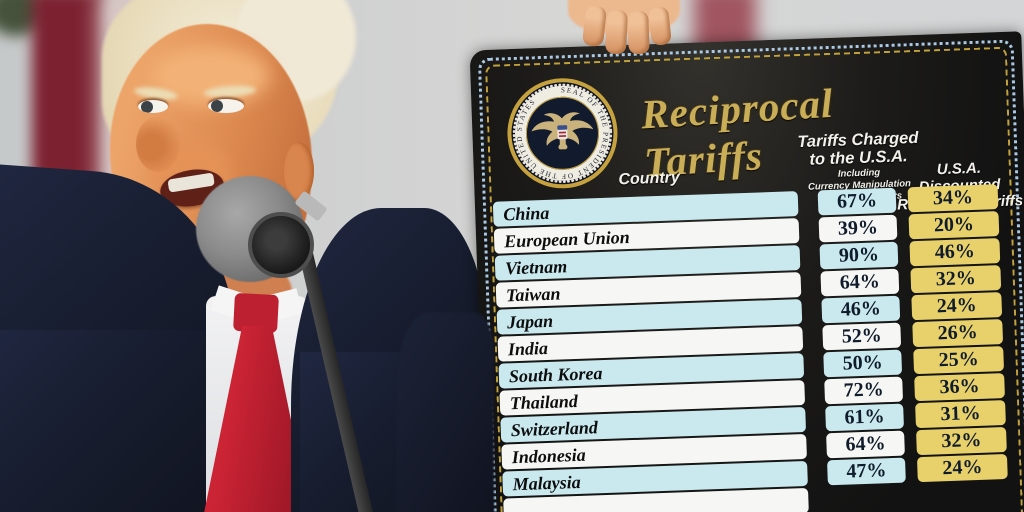  What do you see at coordinates (147, 107) in the screenshot?
I see `pupil-left` at bounding box center [147, 107].